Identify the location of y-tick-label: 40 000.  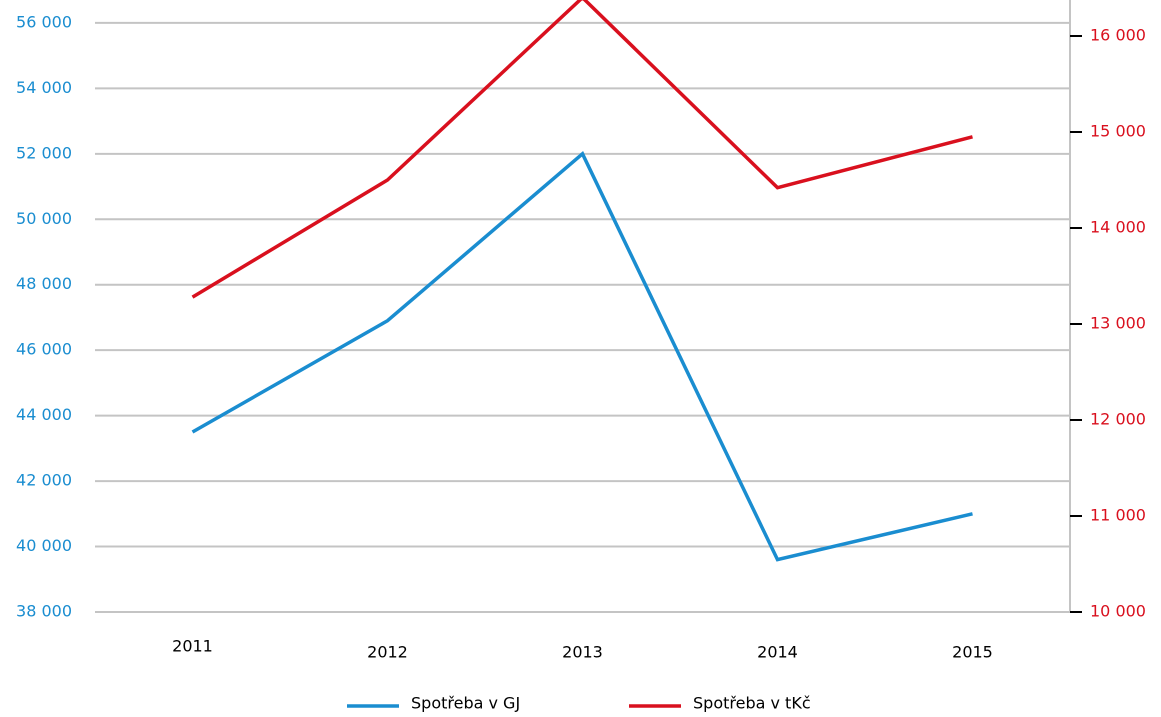
(44, 545).